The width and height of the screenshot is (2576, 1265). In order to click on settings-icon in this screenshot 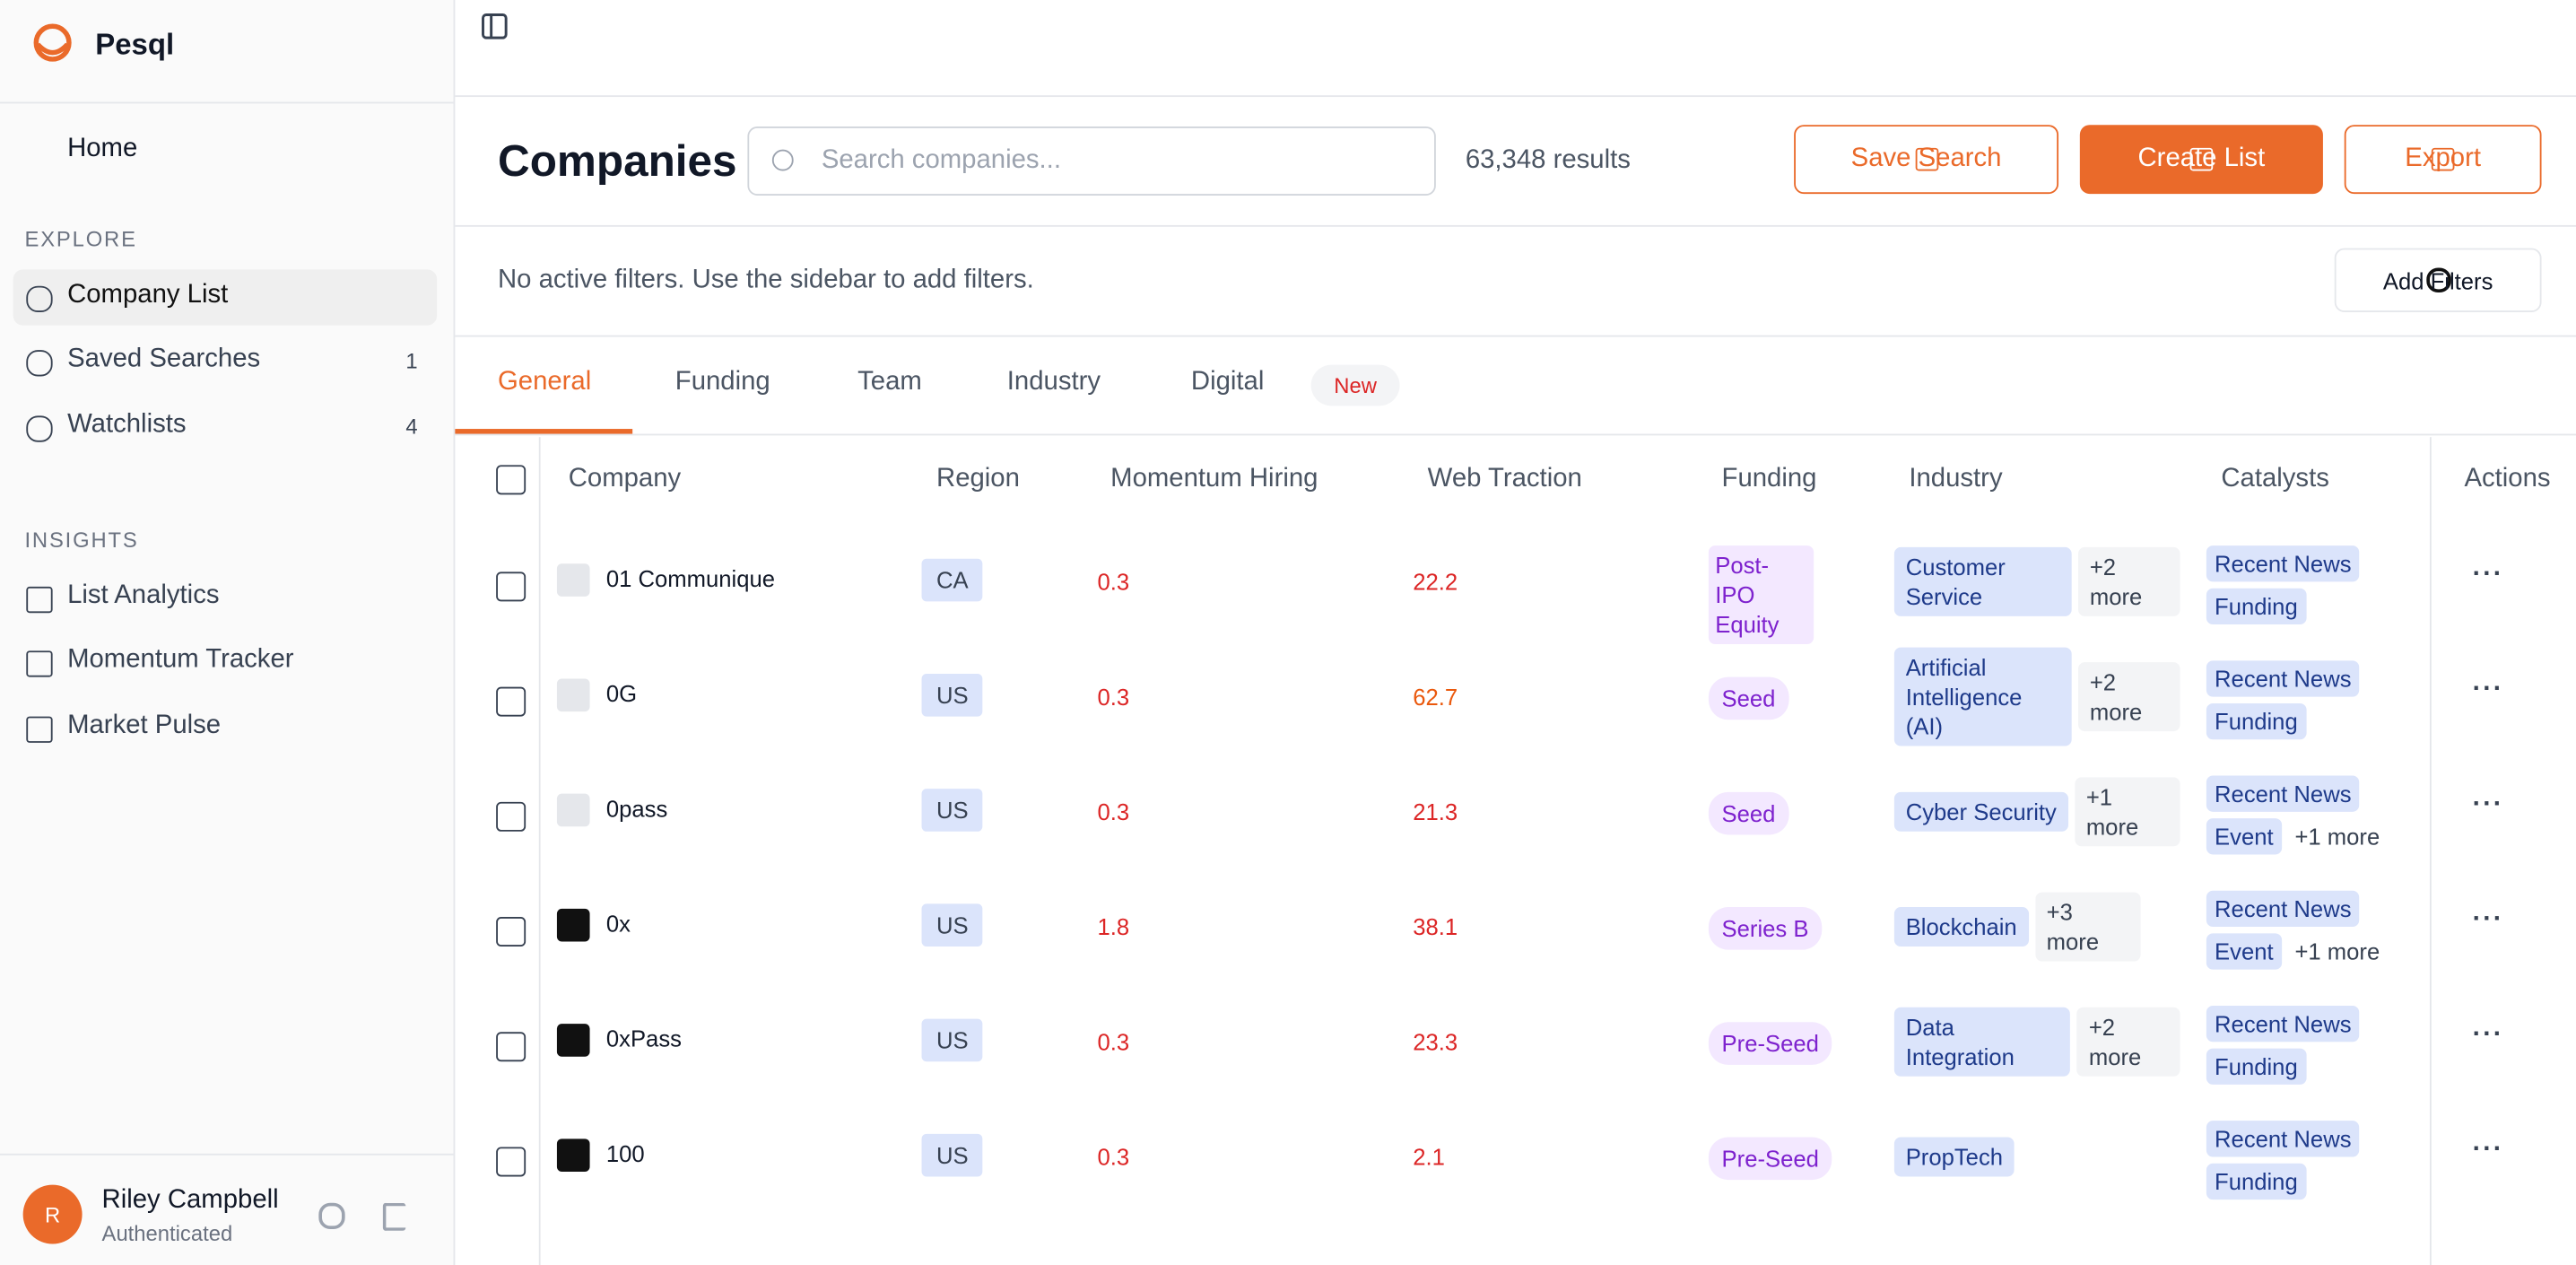, I will do `click(331, 1216)`.